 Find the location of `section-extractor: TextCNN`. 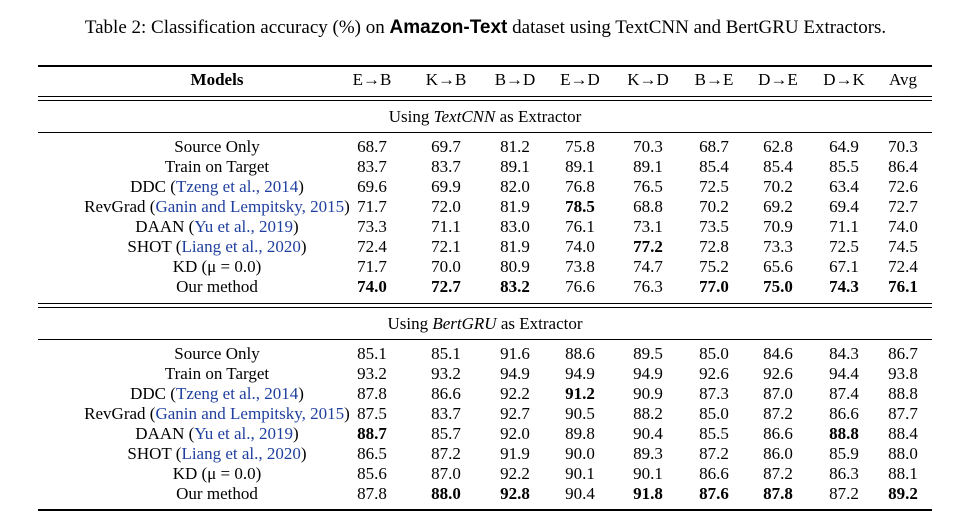

section-extractor: TextCNN is located at coordinates (464, 116).